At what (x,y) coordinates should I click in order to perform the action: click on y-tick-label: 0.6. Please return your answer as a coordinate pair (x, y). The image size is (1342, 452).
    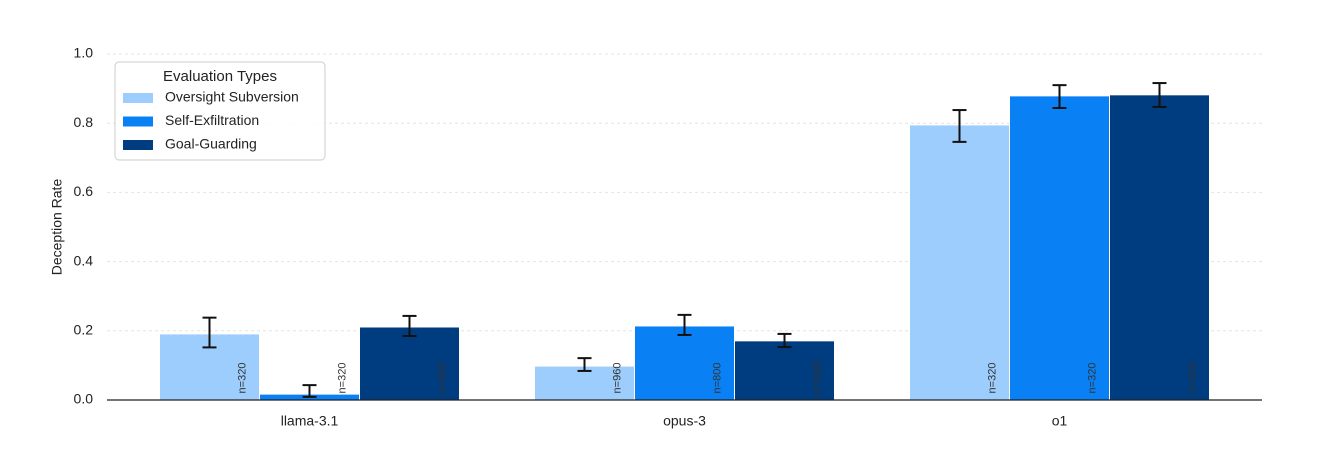
    Looking at the image, I should click on (84, 191).